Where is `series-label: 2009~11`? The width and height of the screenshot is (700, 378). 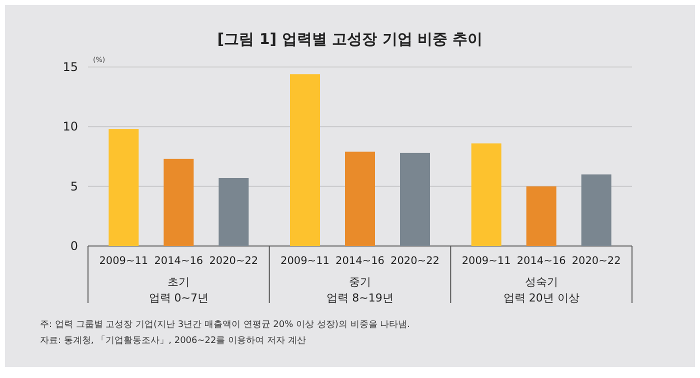
series-label: 2009~11 is located at coordinates (305, 261).